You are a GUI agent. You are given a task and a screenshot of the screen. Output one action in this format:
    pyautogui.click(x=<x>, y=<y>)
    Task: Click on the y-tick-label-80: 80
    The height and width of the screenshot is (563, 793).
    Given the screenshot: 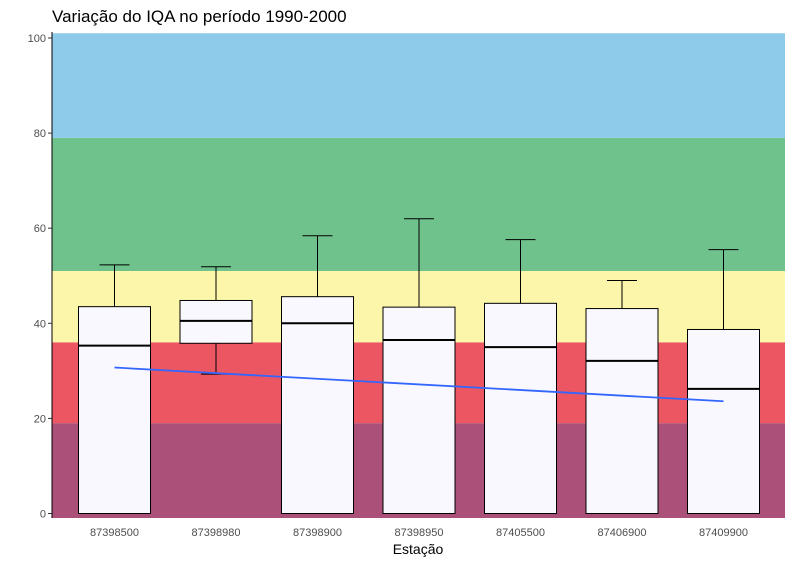 What is the action you would take?
    pyautogui.click(x=40, y=134)
    